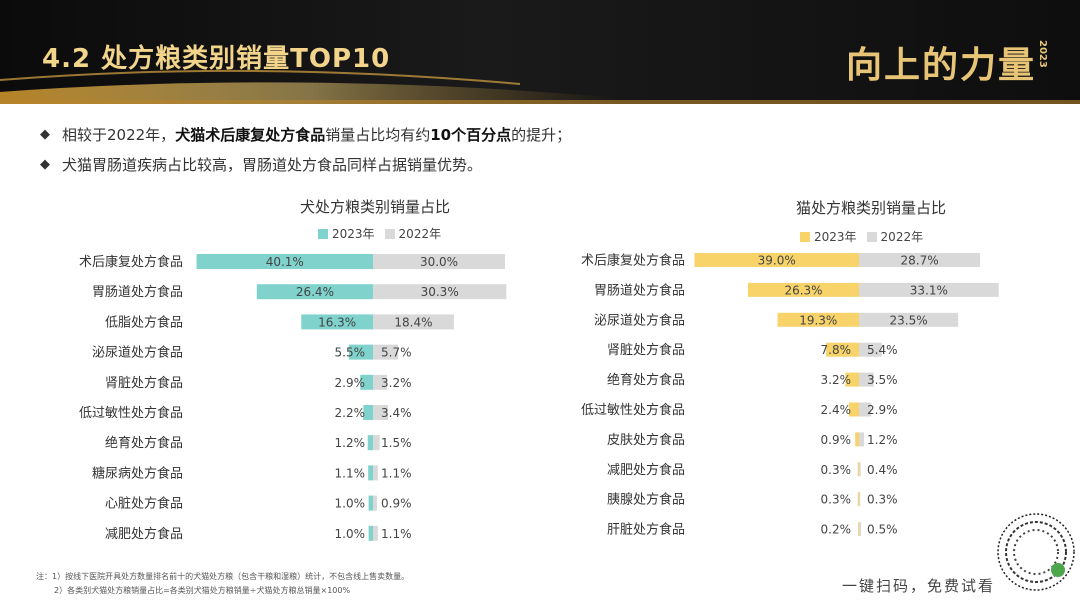  What do you see at coordinates (836, 440) in the screenshot?
I see `data-label-2023: 0.9%` at bounding box center [836, 440].